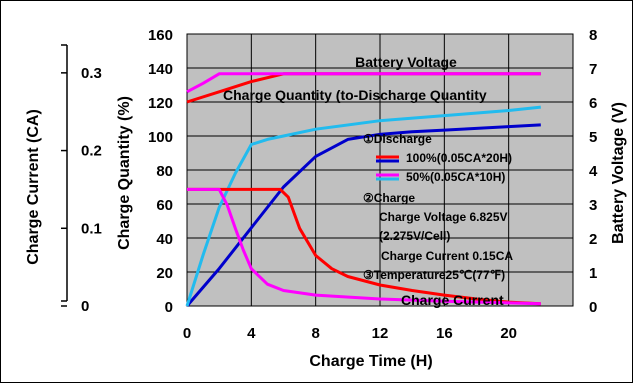 The height and width of the screenshot is (389, 633). What do you see at coordinates (447, 256) in the screenshot?
I see `charge-current-value-text: Charge Current 0.15CA` at bounding box center [447, 256].